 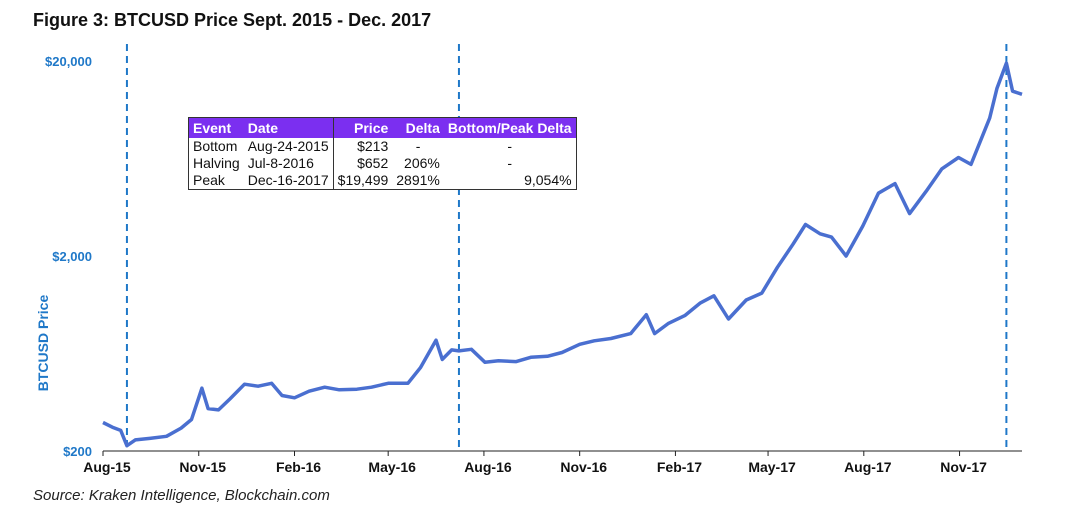 I want to click on table-header-price: Price, so click(x=363, y=127).